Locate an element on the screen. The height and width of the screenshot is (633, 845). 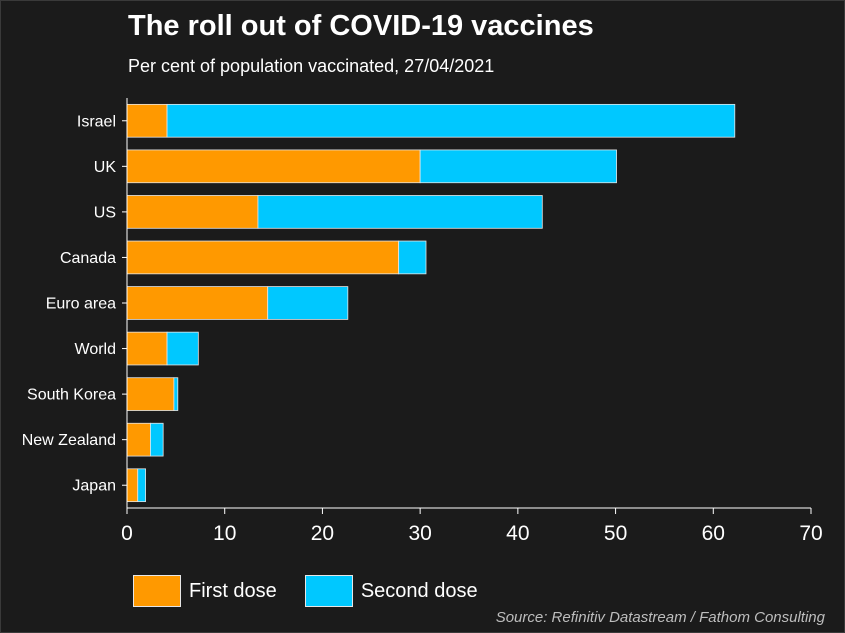
bar-second-dose-new-zealand is located at coordinates (157, 439).